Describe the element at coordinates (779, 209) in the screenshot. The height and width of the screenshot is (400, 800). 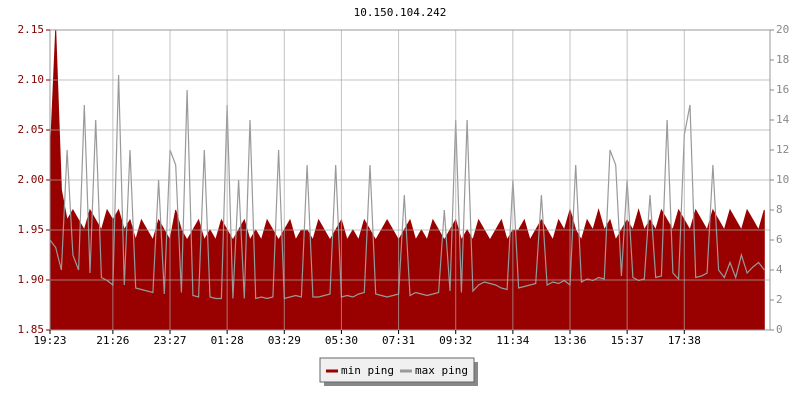
I see `y2-tick-label: 8` at that location.